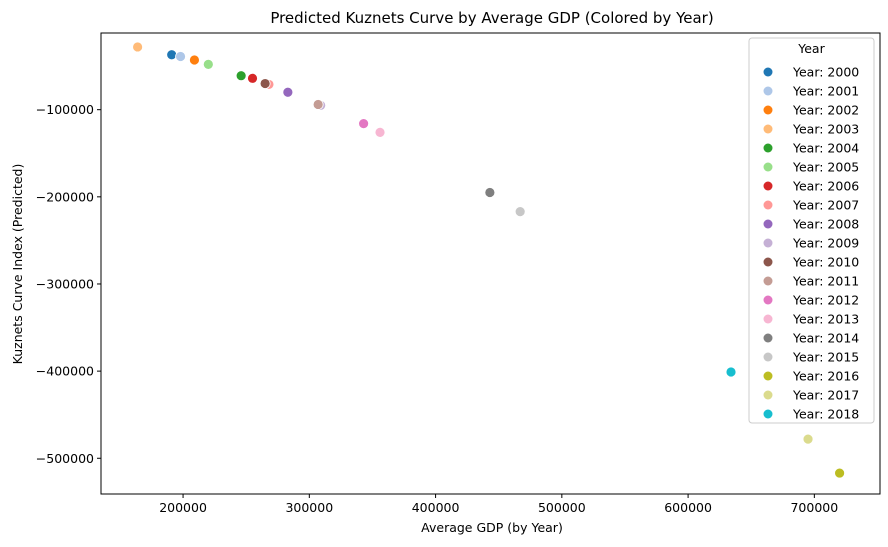 Image resolution: width=888 pixels, height=547 pixels. What do you see at coordinates (825, 281) in the screenshot?
I see `legend-entry: Year: 2011` at bounding box center [825, 281].